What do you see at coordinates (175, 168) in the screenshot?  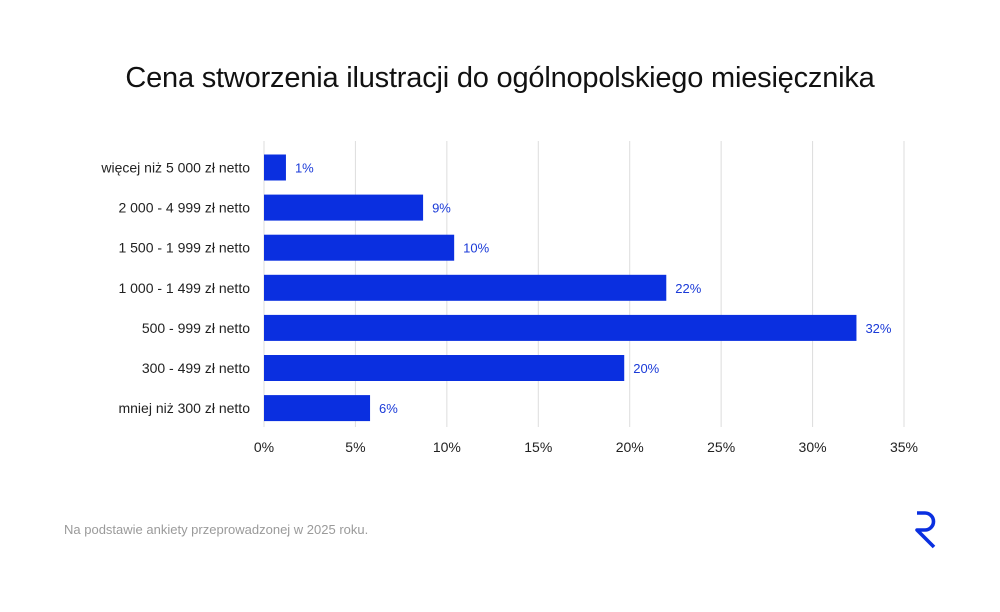 I see `category-label: więcej niż 5 000 zł netto` at bounding box center [175, 168].